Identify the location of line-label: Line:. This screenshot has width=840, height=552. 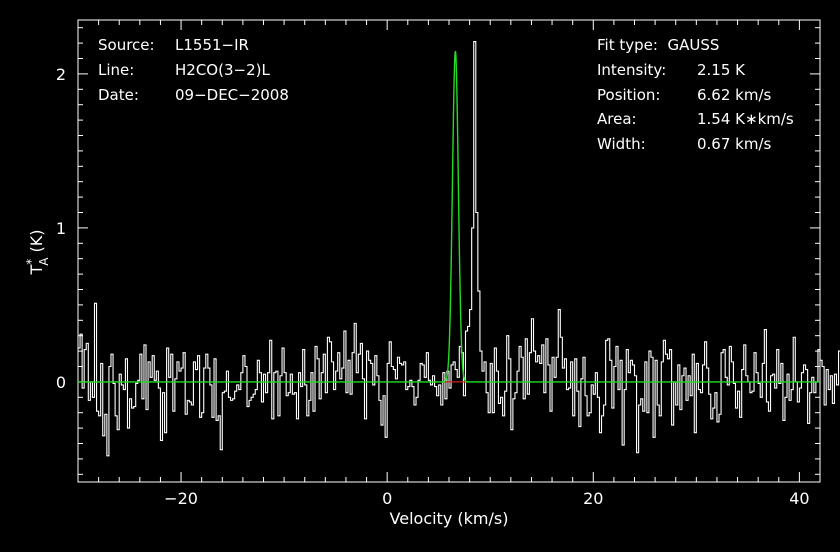
(116, 70).